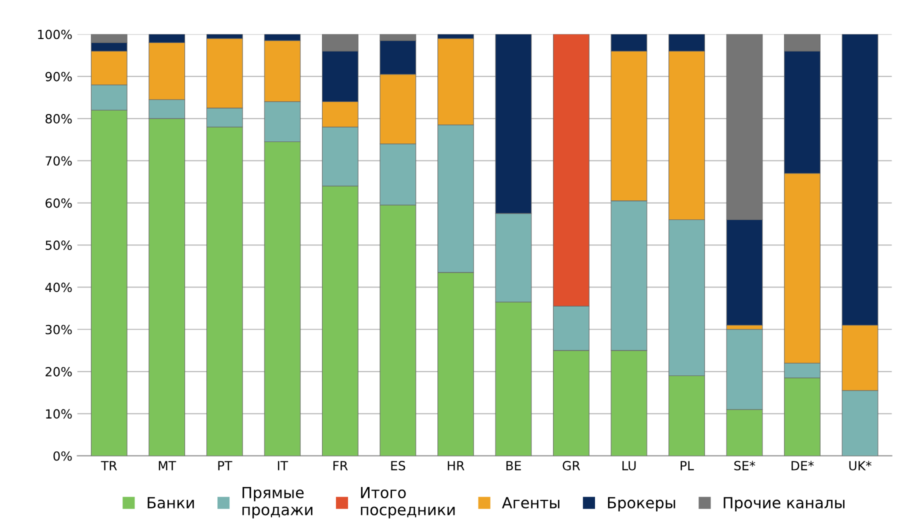 The image size is (910, 527). Describe the element at coordinates (407, 502) in the screenshot. I see `legend-label: Итого посредники` at that location.